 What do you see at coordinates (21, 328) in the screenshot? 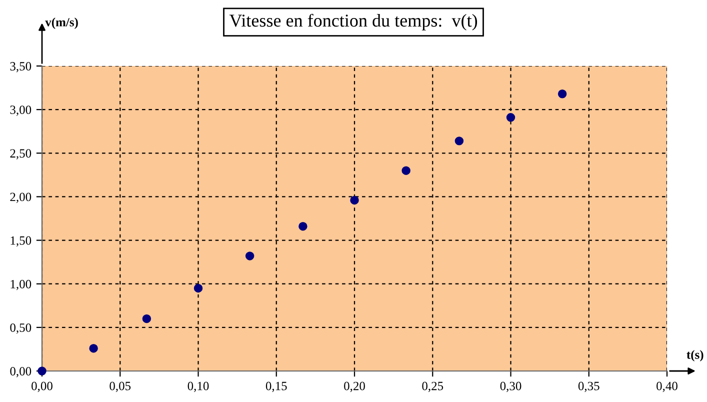
I see `y-tick-label: 0,50` at bounding box center [21, 328].